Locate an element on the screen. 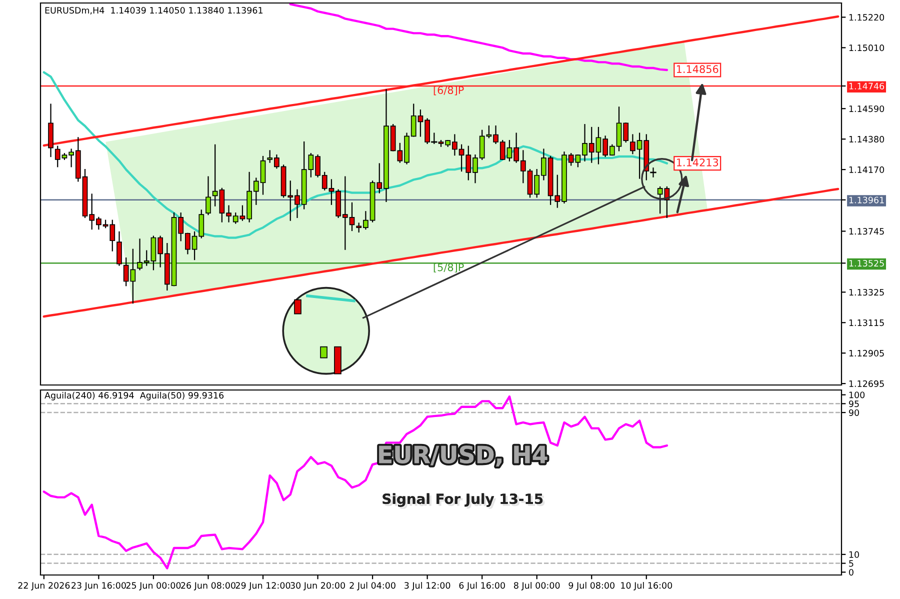 This screenshot has height=599, width=900. y-tick-label: 1.12905 is located at coordinates (866, 353).